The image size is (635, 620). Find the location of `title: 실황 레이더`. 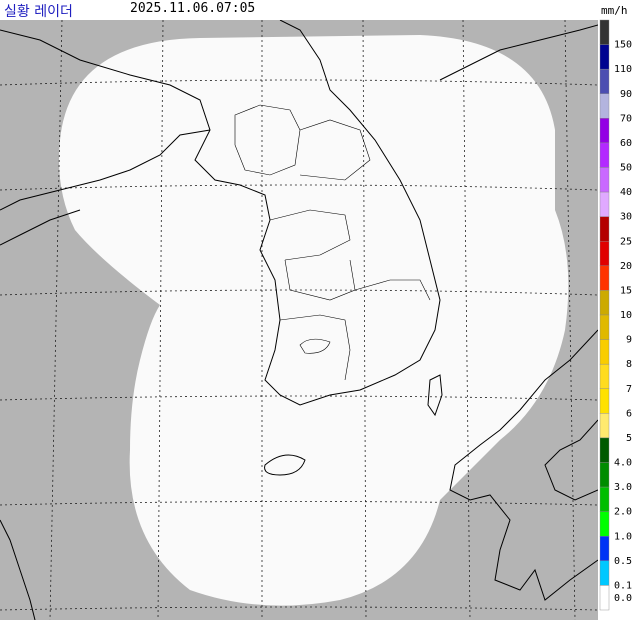

title: 실황 레이더 is located at coordinates (38, 12).